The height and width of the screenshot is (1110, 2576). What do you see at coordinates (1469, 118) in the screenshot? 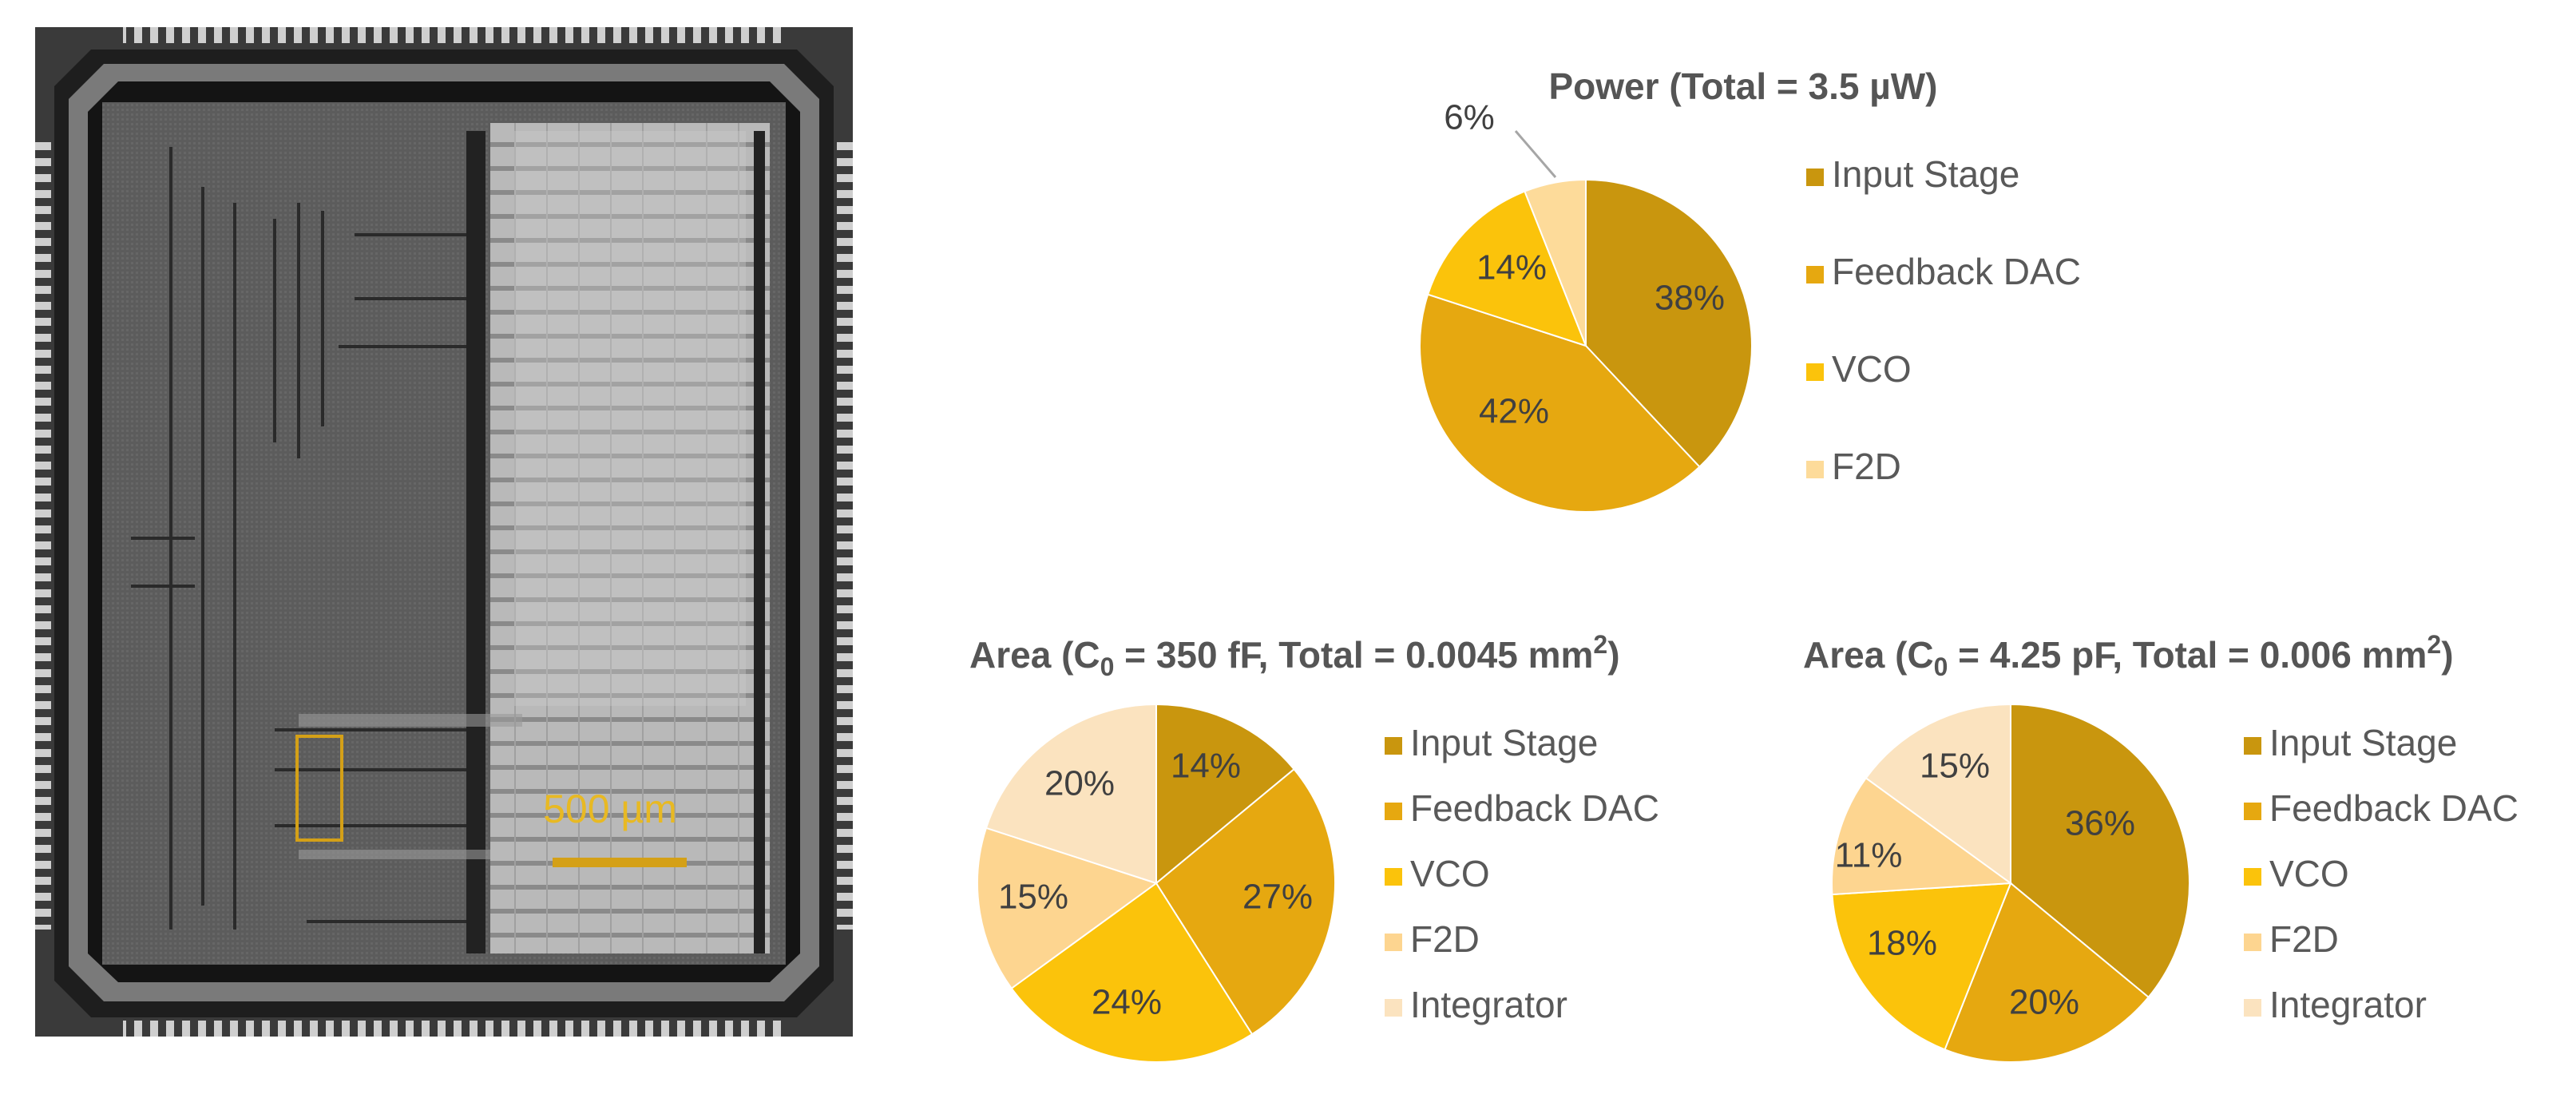
I see `pie-value-label: 6%` at bounding box center [1469, 118].